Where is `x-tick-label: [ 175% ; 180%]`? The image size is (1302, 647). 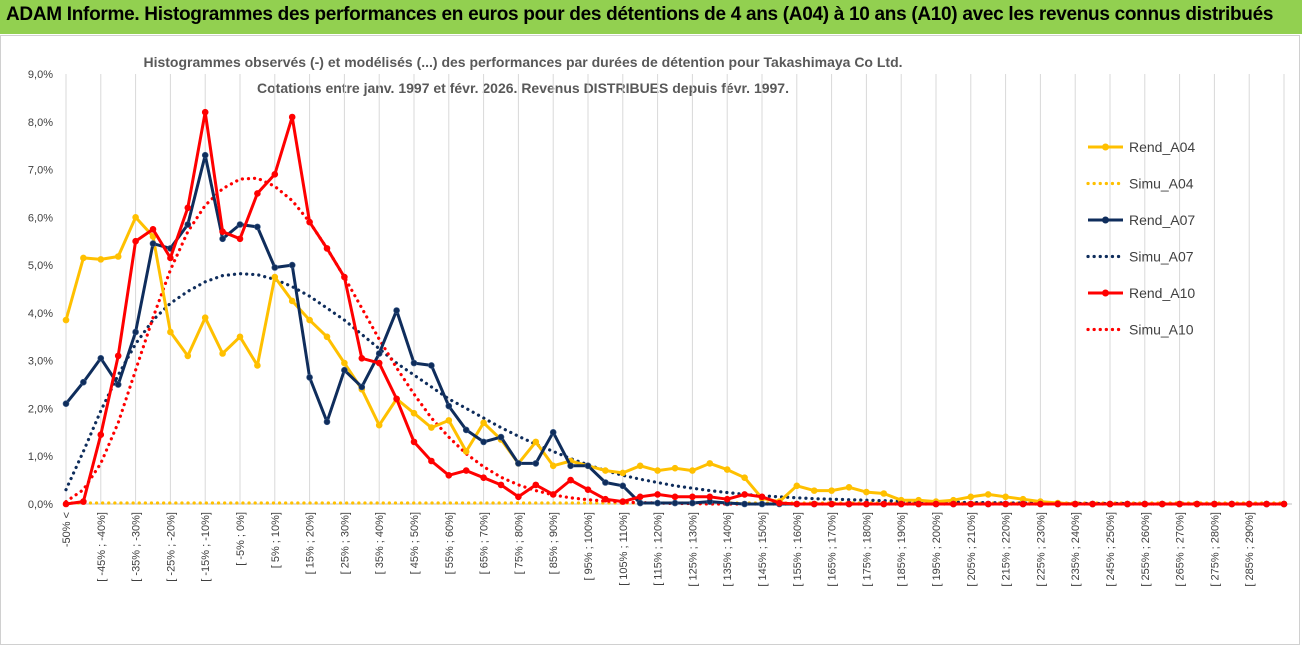
x-tick-label: [ 175% ; 180%] is located at coordinates (867, 549).